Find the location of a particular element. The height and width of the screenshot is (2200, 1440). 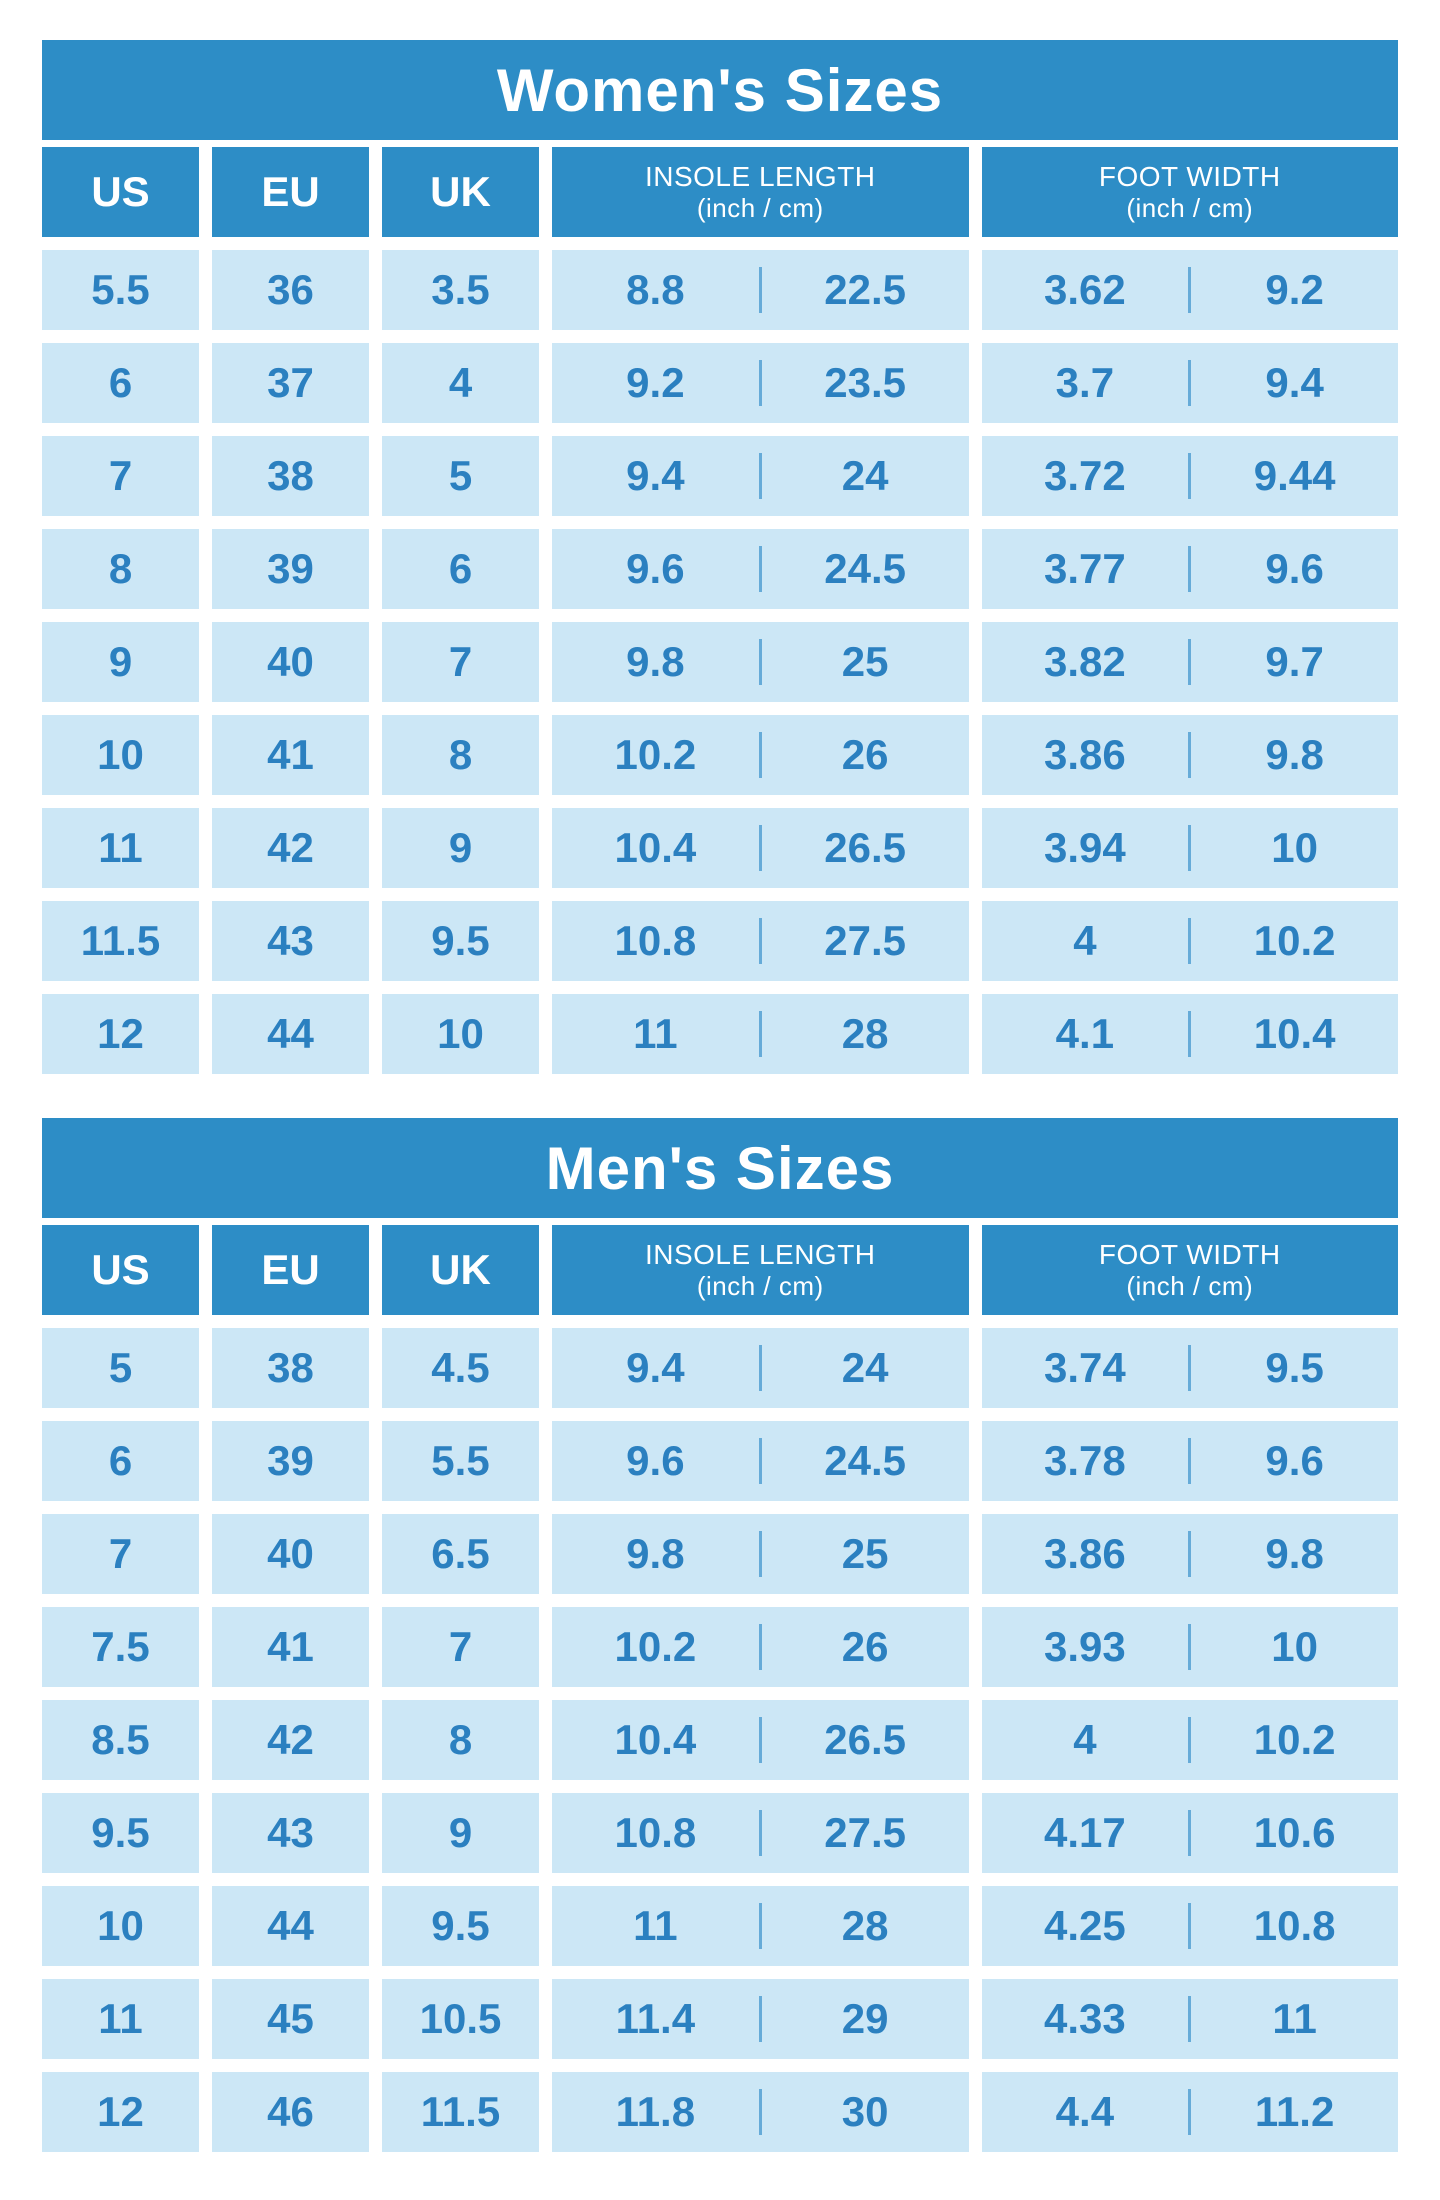

insole-length-cell: 9.2 23.5 is located at coordinates (760, 383).